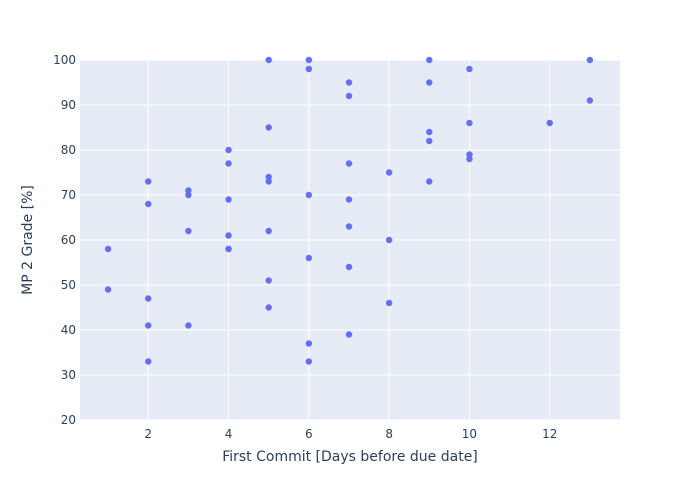  I want to click on x-tick-label: 2, so click(148, 434).